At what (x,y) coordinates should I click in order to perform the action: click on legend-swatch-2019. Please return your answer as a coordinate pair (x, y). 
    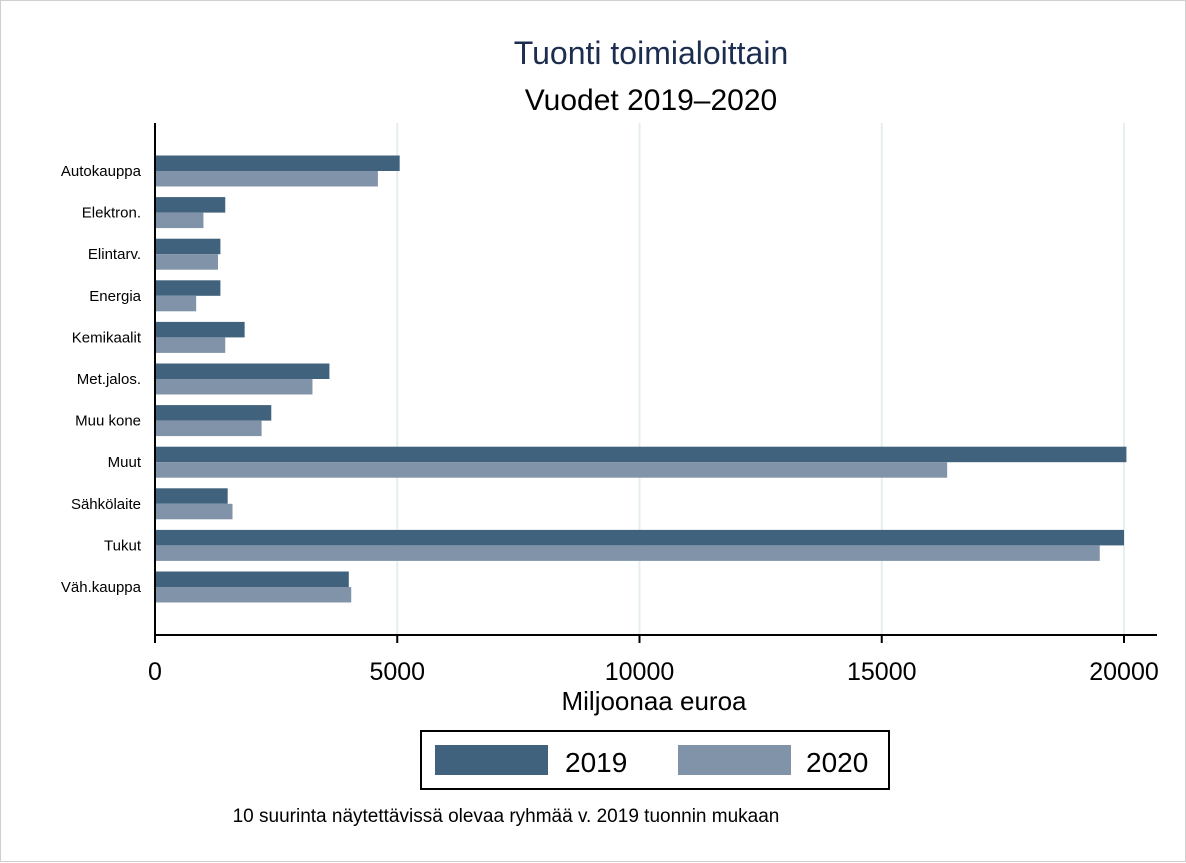
    Looking at the image, I should click on (491, 760).